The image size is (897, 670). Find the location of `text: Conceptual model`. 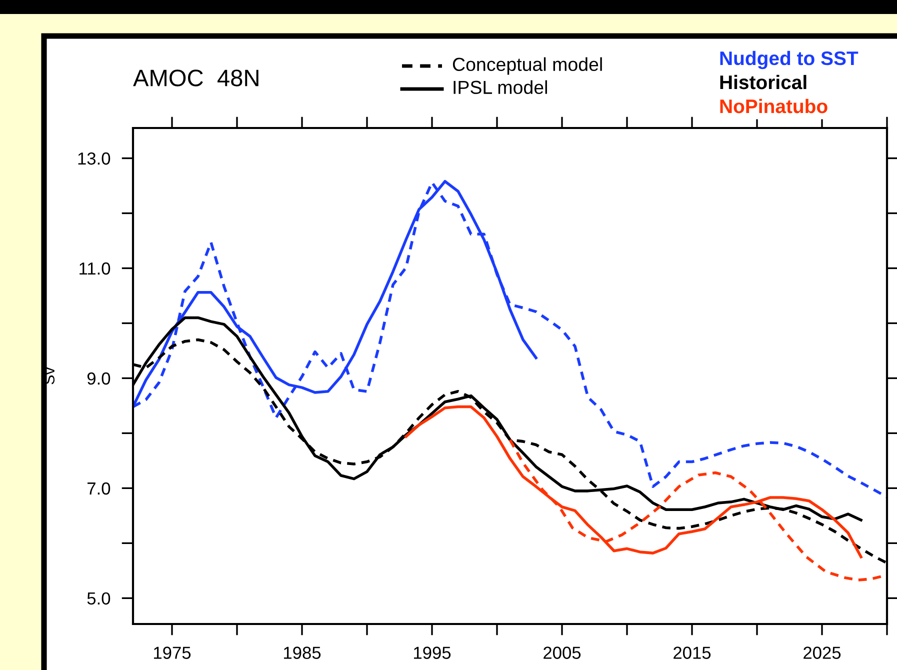

text: Conceptual model is located at coordinates (527, 66).